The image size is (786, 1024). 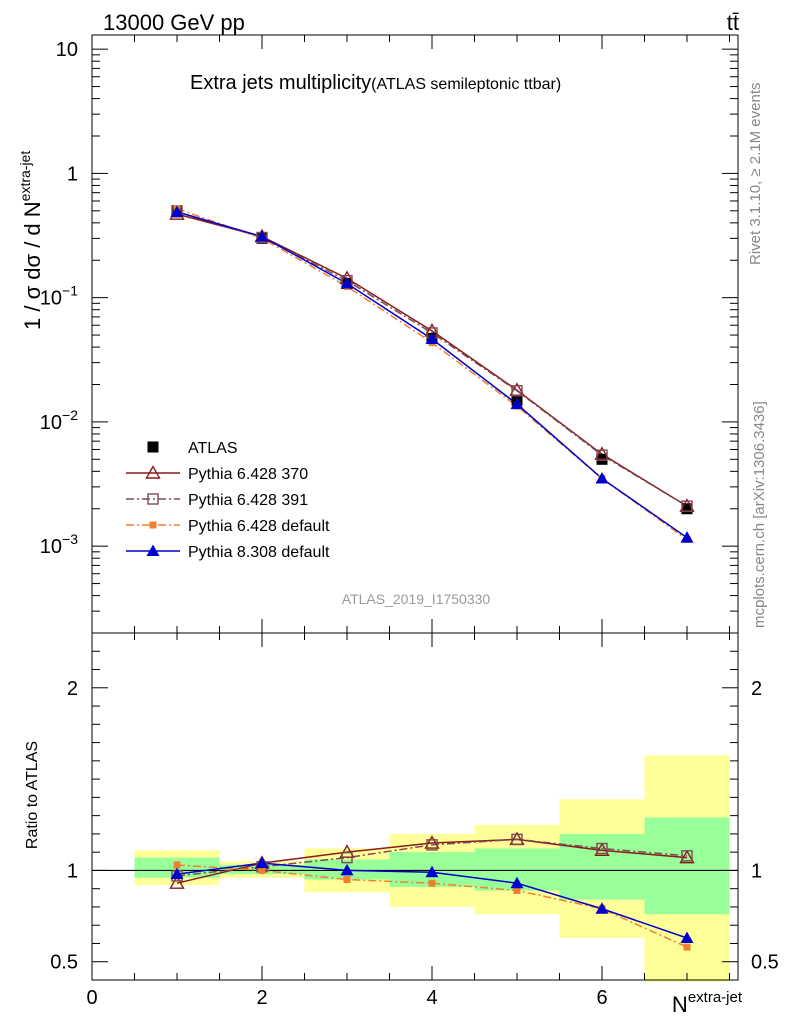 I want to click on x-axis-label-sup: extra-jet, so click(x=715, y=997).